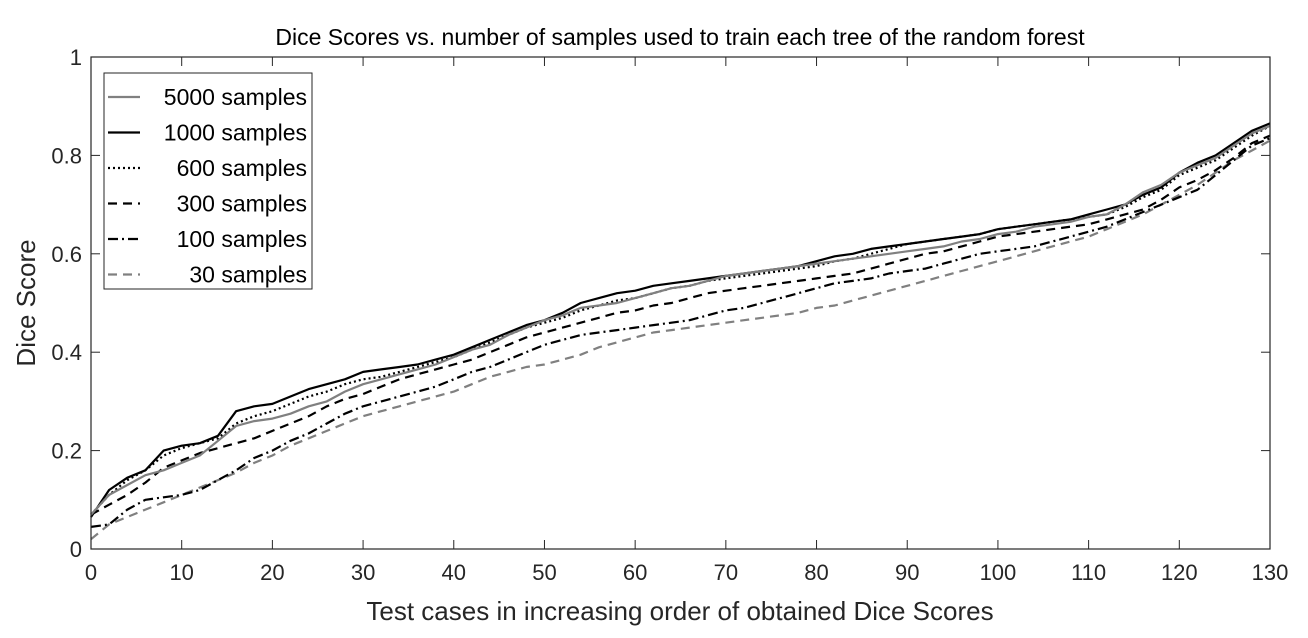 The image size is (1308, 638). Describe the element at coordinates (544, 572) in the screenshot. I see `x-tick-label: 50` at that location.